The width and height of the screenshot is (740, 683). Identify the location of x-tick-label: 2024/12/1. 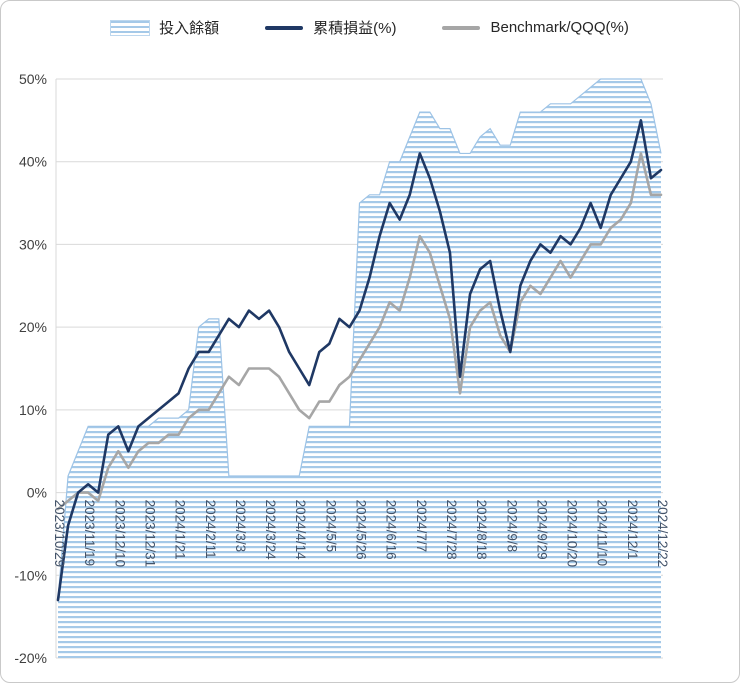
(632, 530).